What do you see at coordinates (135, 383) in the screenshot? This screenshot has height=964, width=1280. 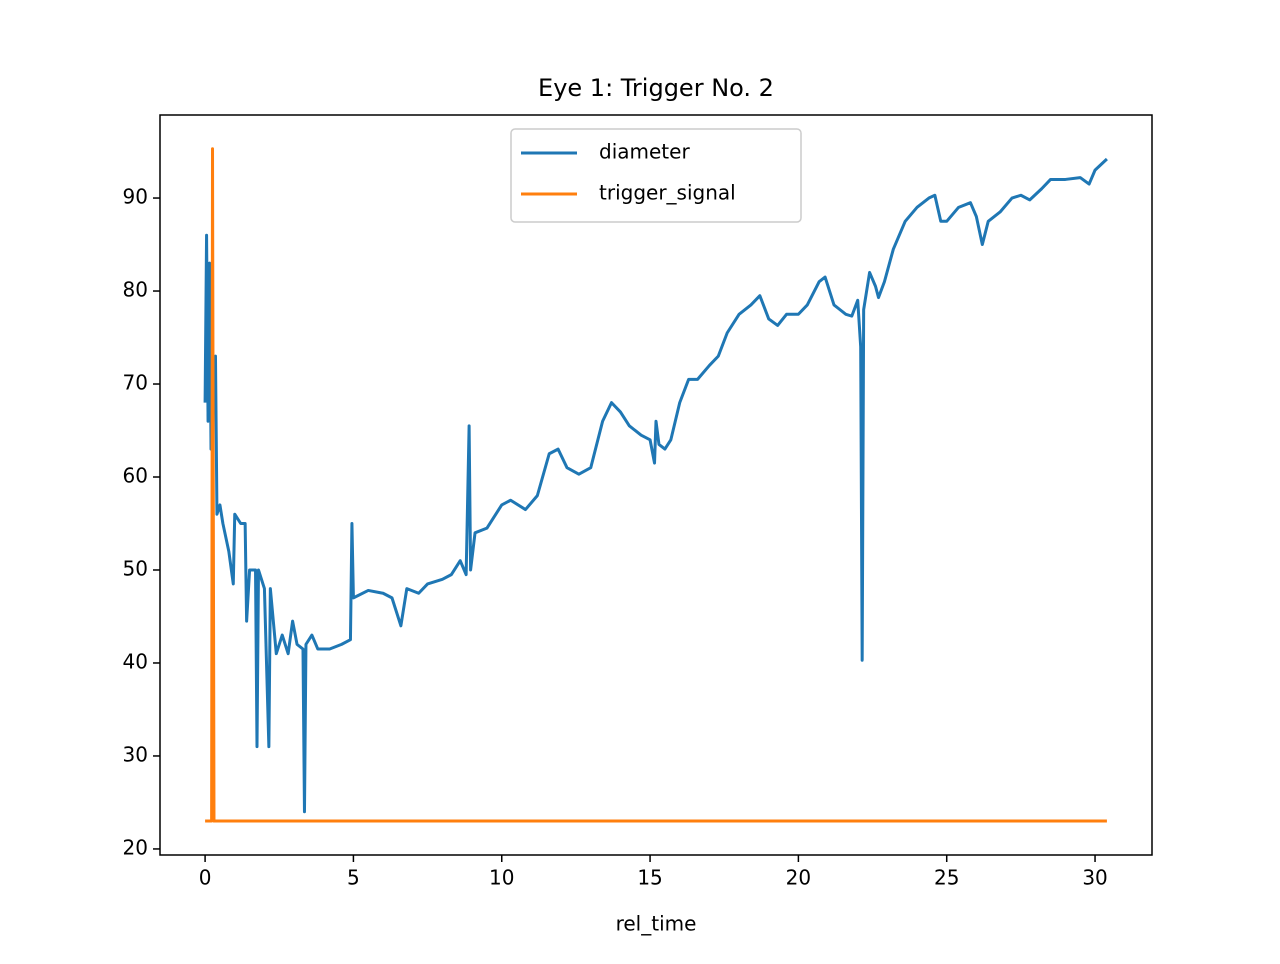 I see `y-tick-label: 70` at bounding box center [135, 383].